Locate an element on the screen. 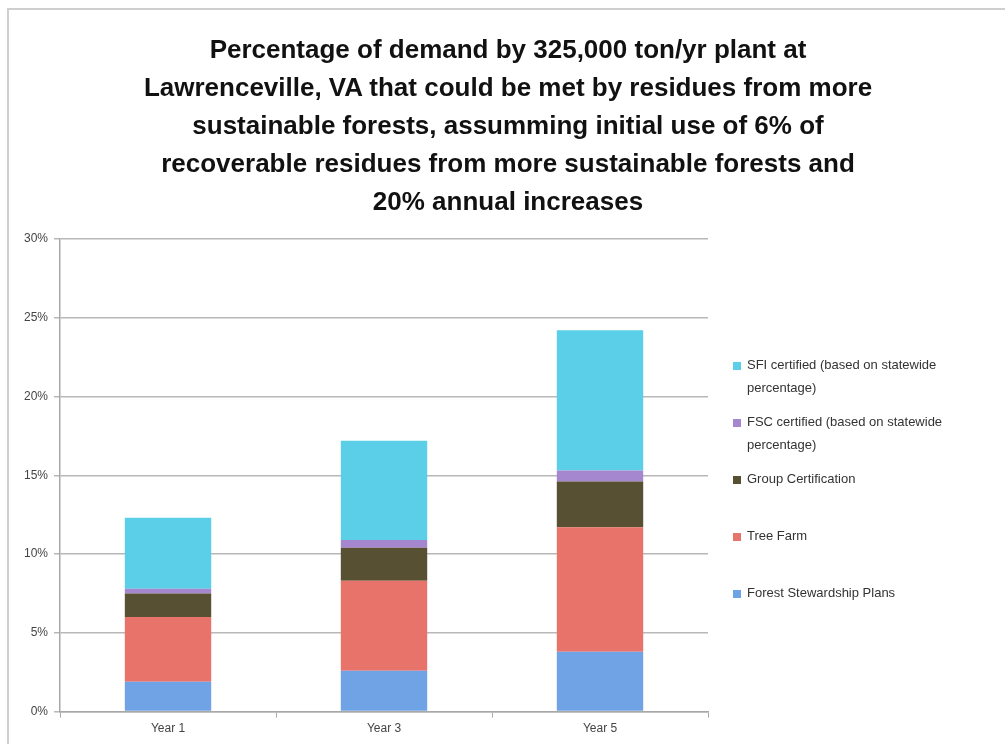 The height and width of the screenshot is (744, 1005). x-tick-label: Year 3 is located at coordinates (384, 728).